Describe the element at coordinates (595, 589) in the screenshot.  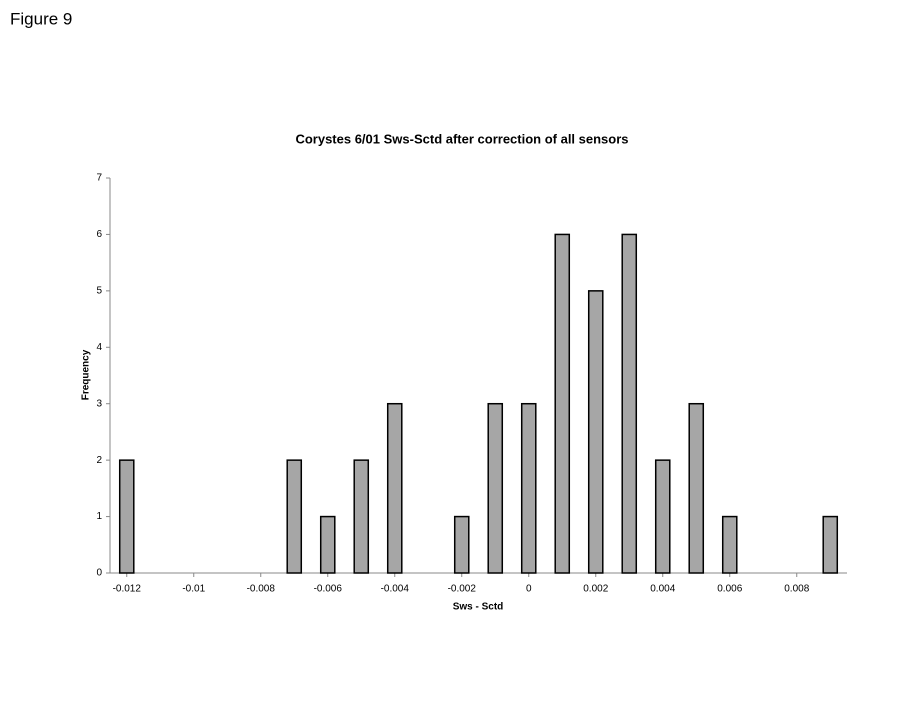
I see `x-tick-label: 0.002` at that location.